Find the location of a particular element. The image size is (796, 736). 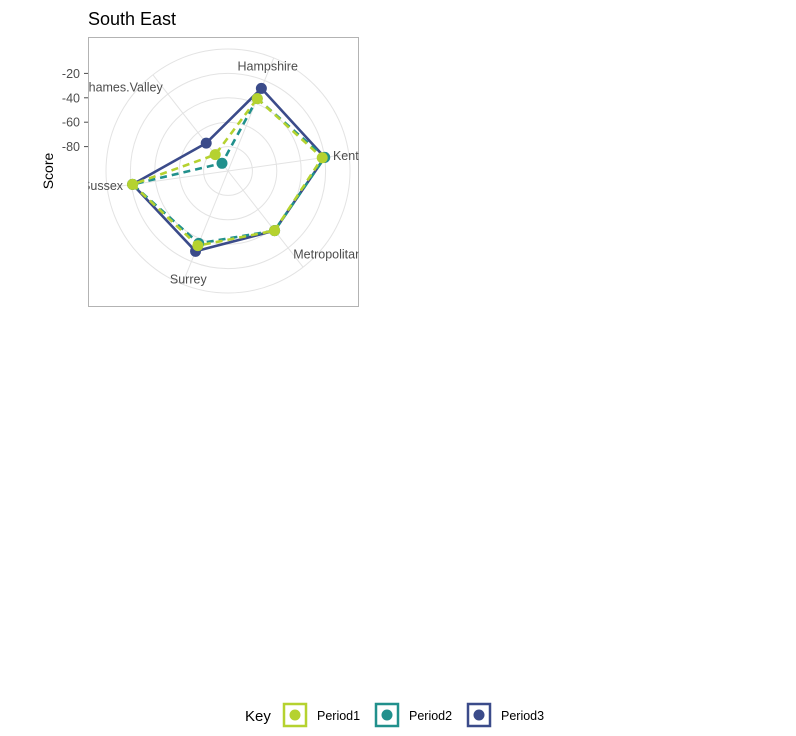

legend-label: Period1 is located at coordinates (338, 716).